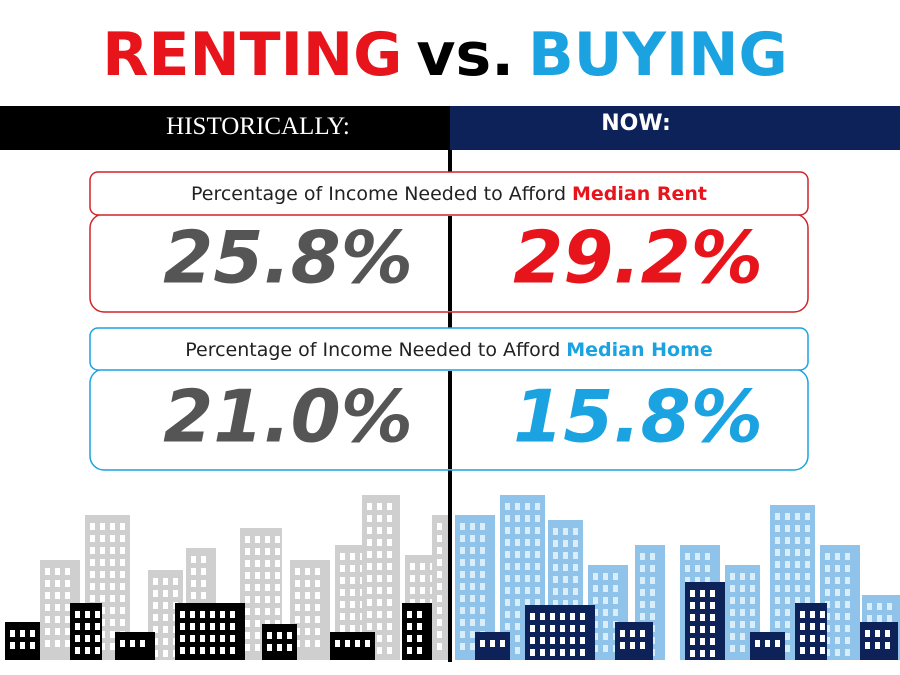 This screenshot has width=900, height=675. Describe the element at coordinates (638, 417) in the screenshot. I see `now-value: 15.8%` at that location.